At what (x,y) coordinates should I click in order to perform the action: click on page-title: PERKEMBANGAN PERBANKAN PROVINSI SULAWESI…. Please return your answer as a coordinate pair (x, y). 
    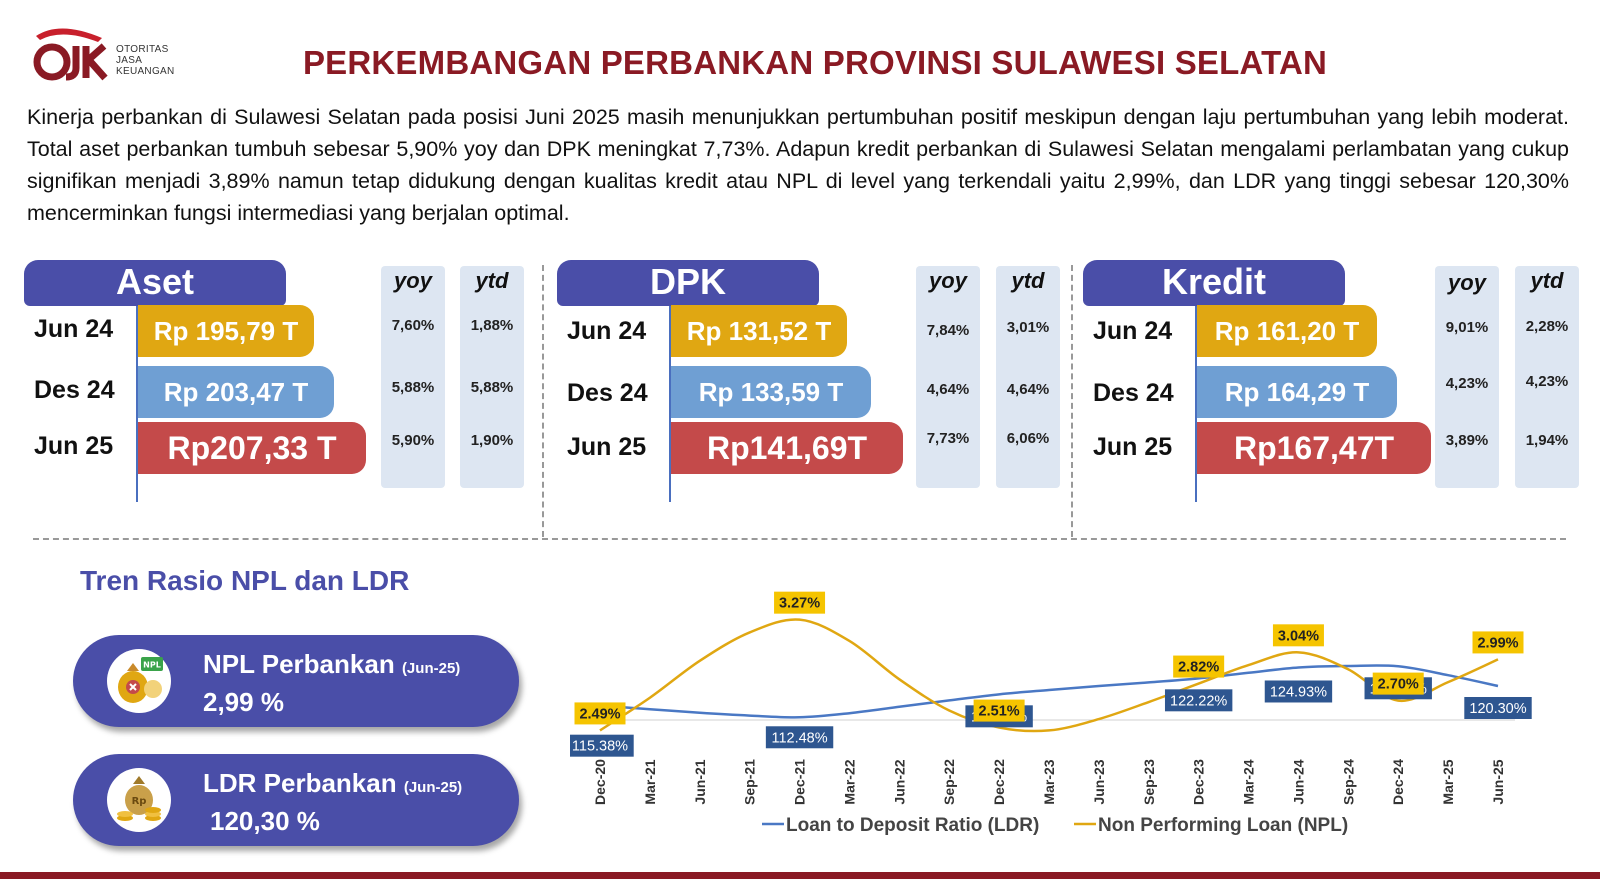
    Looking at the image, I should click on (815, 62).